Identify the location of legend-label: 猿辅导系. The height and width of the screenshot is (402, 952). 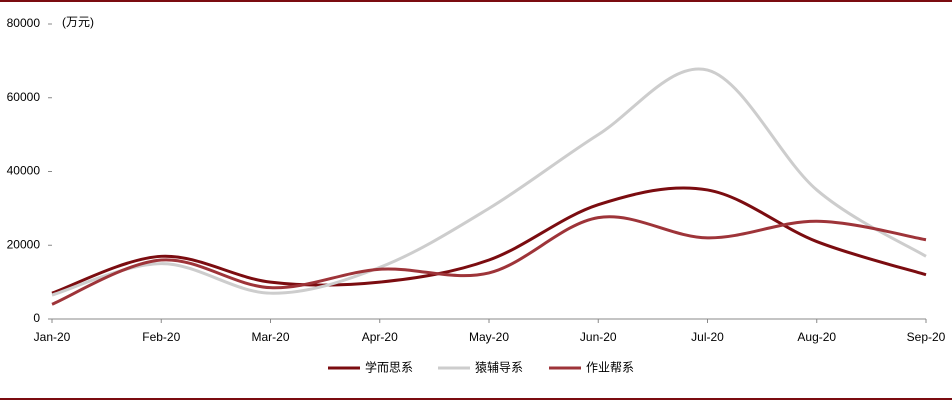
(499, 367).